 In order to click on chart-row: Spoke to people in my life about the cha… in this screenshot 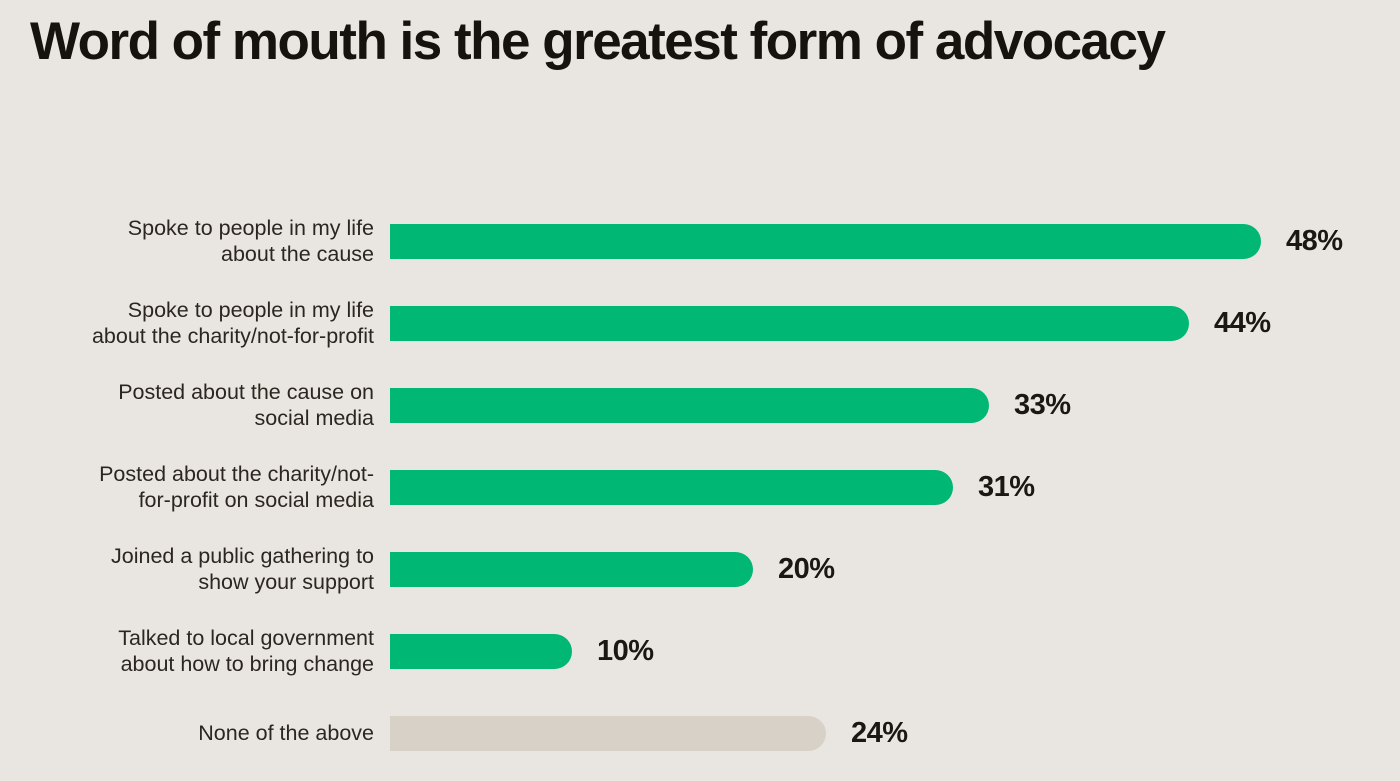, I will do `click(700, 323)`.